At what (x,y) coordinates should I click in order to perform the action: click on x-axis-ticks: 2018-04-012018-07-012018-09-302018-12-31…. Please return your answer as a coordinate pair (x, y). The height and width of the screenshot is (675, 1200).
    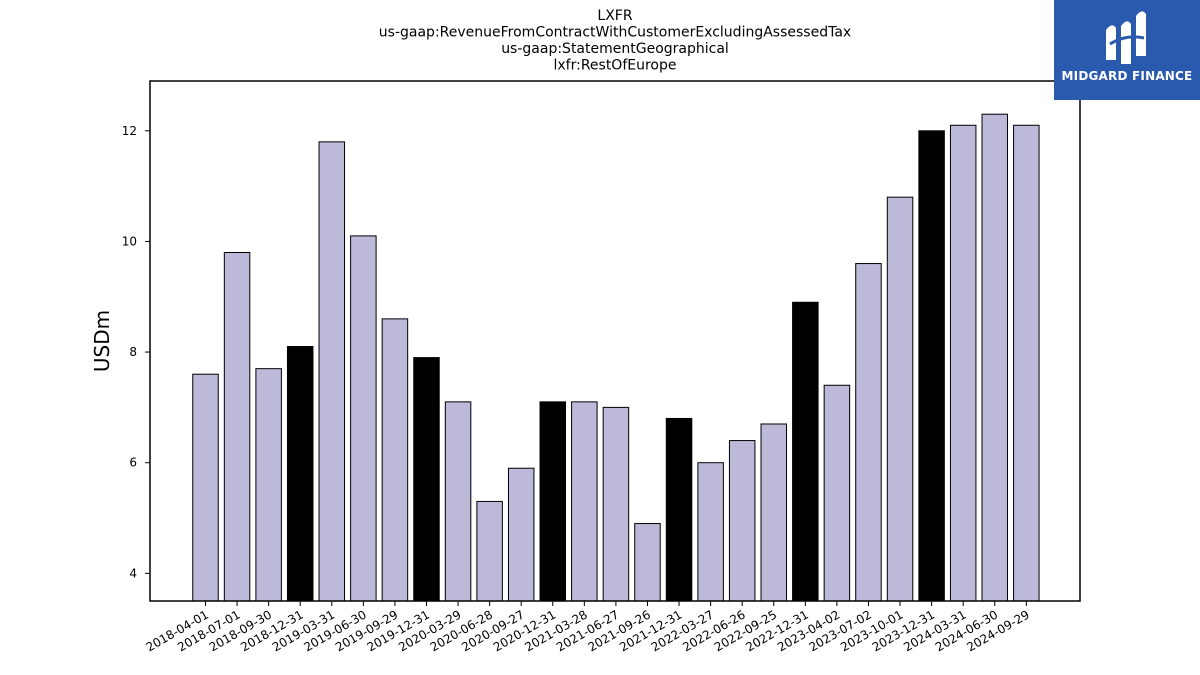
    Looking at the image, I should click on (588, 627).